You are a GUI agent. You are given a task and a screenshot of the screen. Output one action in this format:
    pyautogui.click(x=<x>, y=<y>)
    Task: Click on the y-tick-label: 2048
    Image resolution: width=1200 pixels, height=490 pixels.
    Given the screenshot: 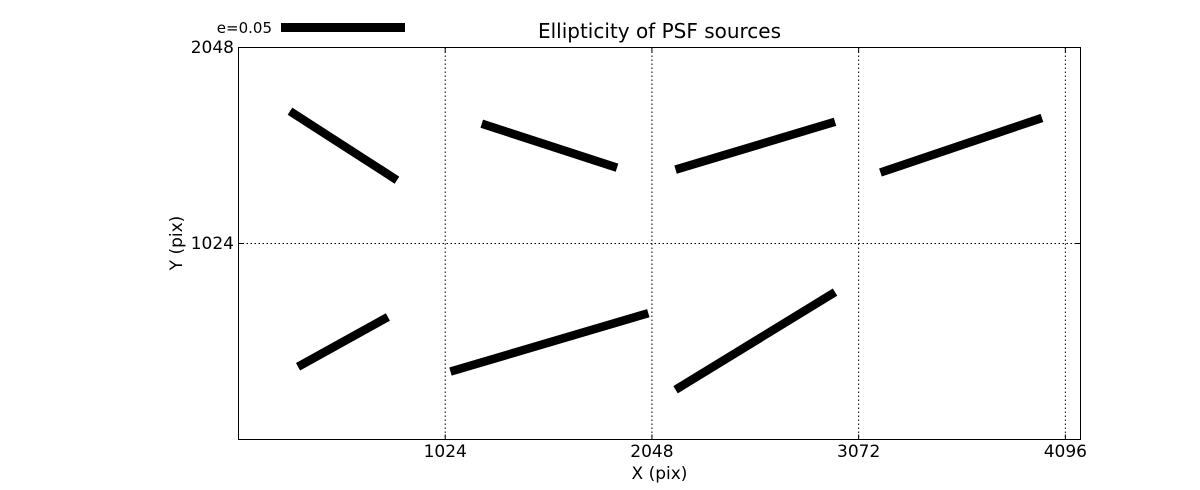 What is the action you would take?
    pyautogui.click(x=212, y=47)
    